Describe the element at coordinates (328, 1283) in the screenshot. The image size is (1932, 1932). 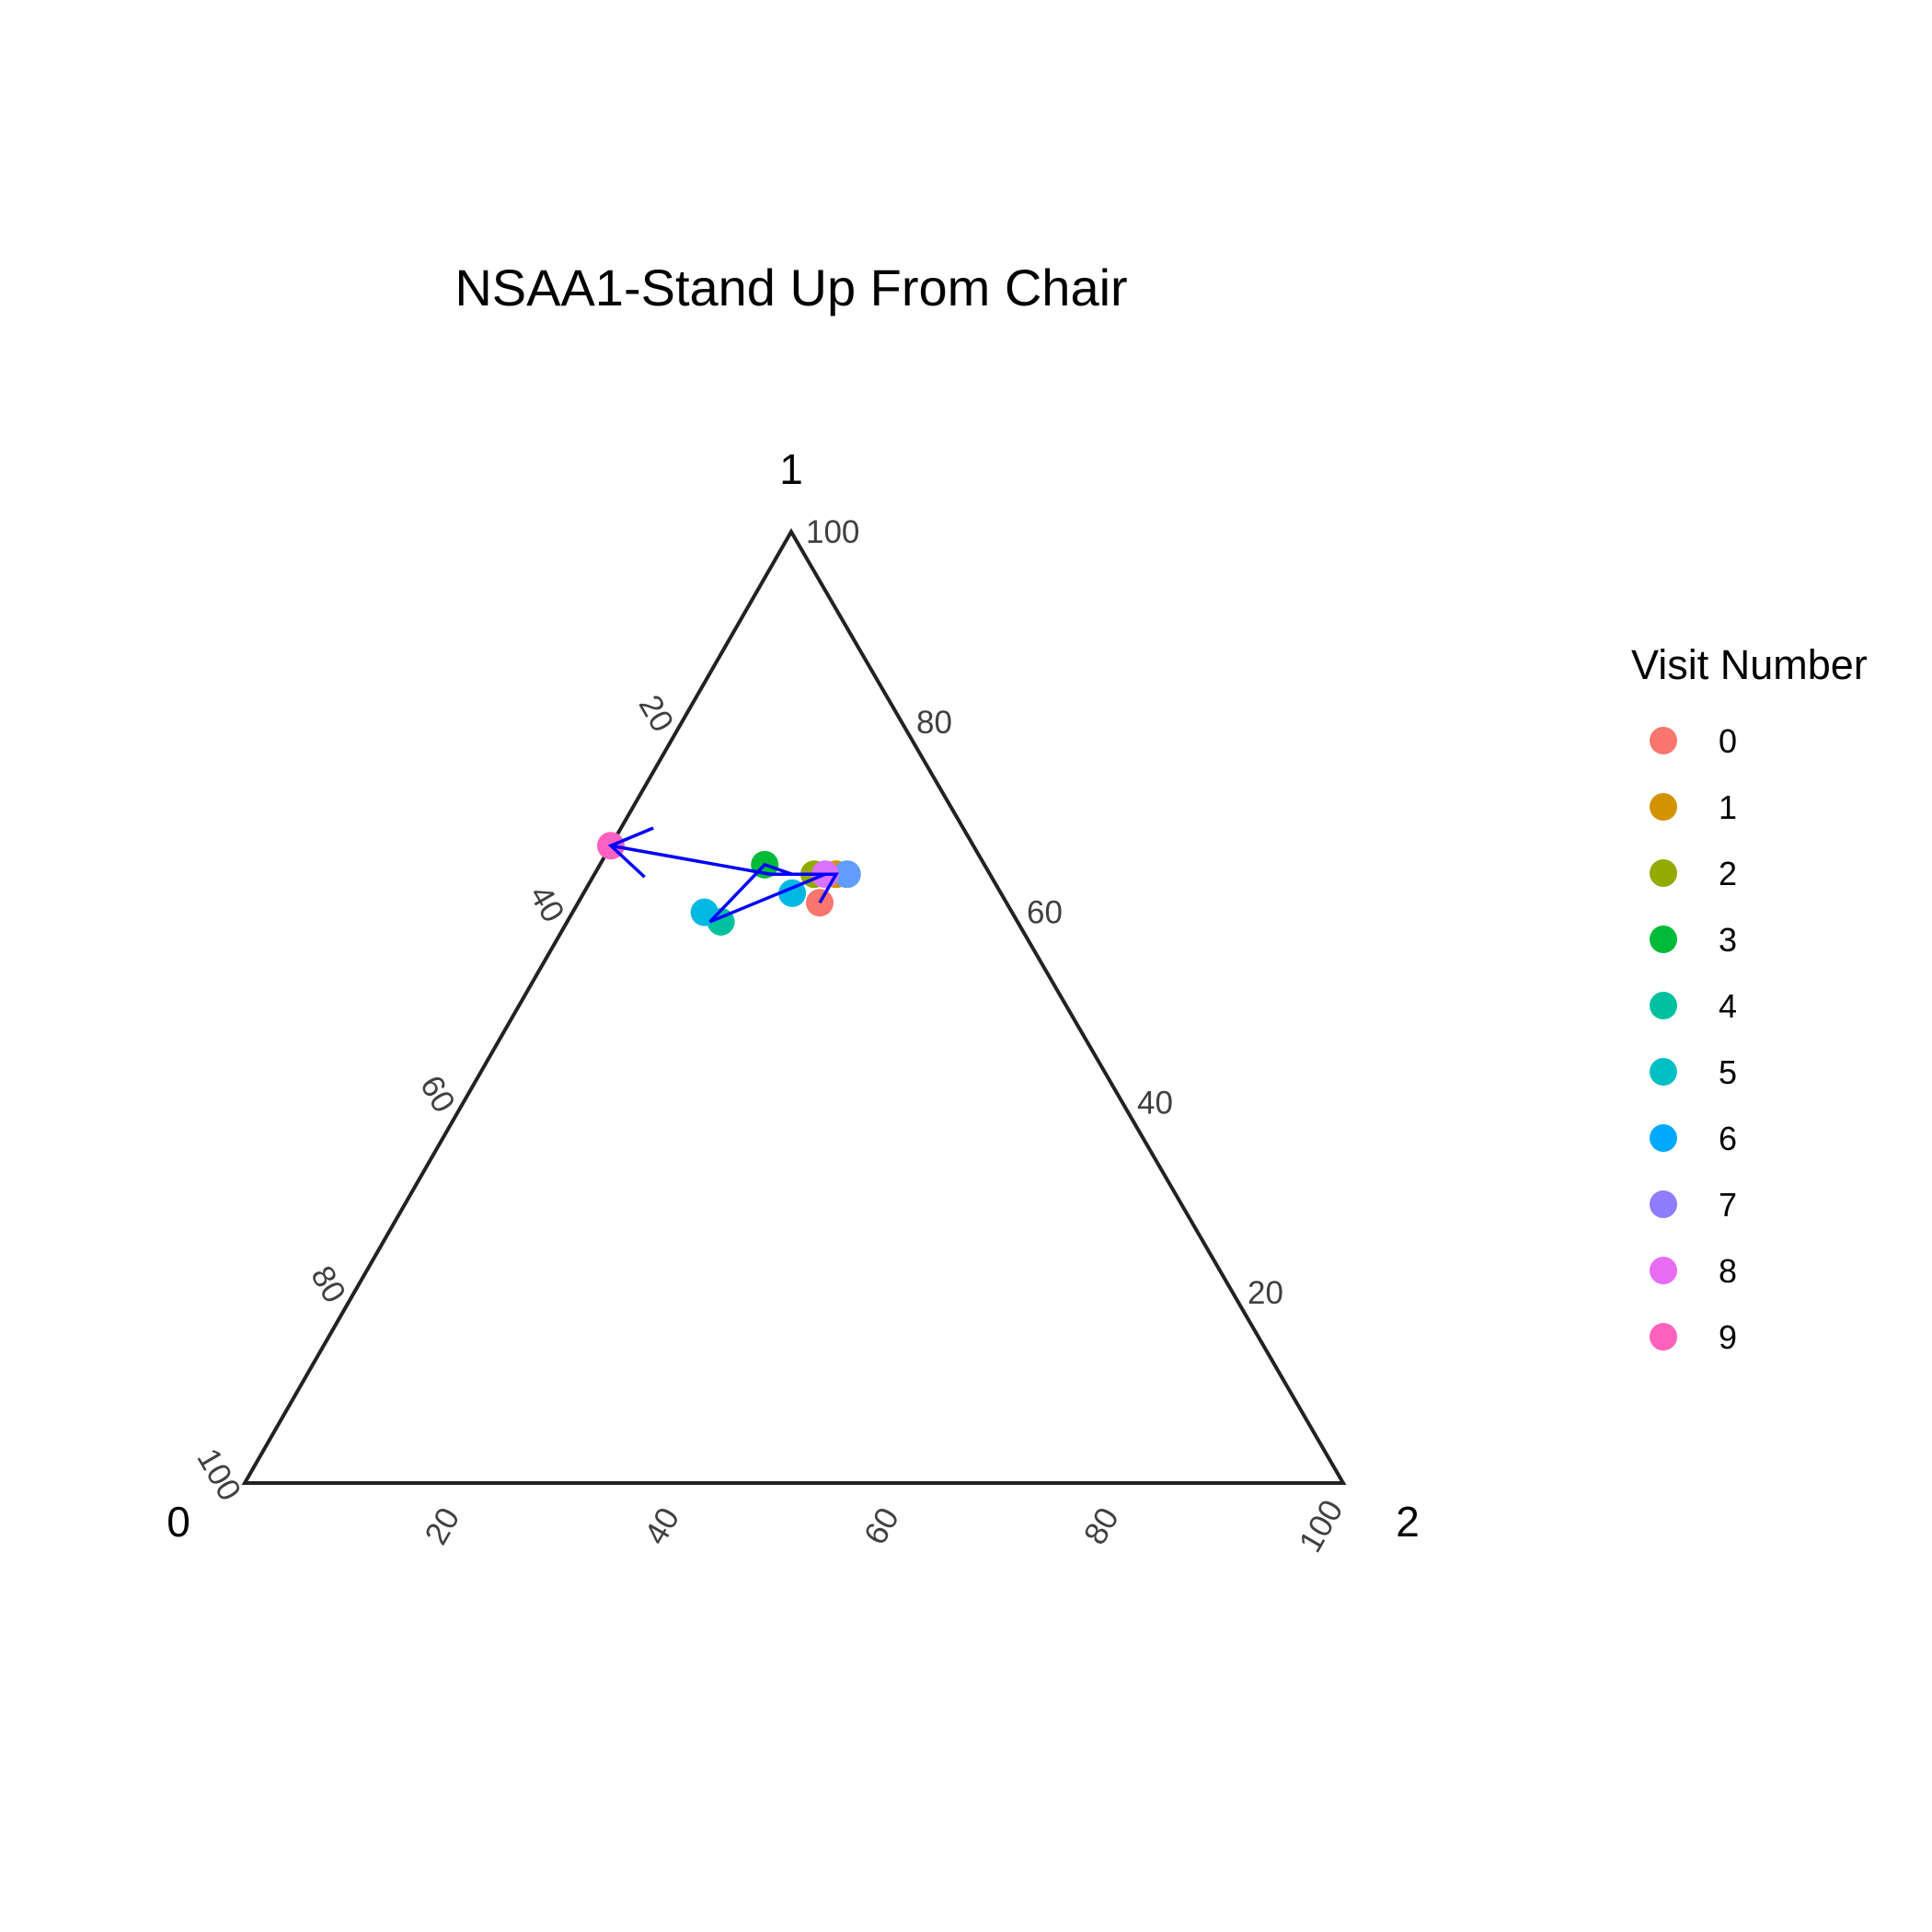
I see `tick-label-left: 80` at that location.